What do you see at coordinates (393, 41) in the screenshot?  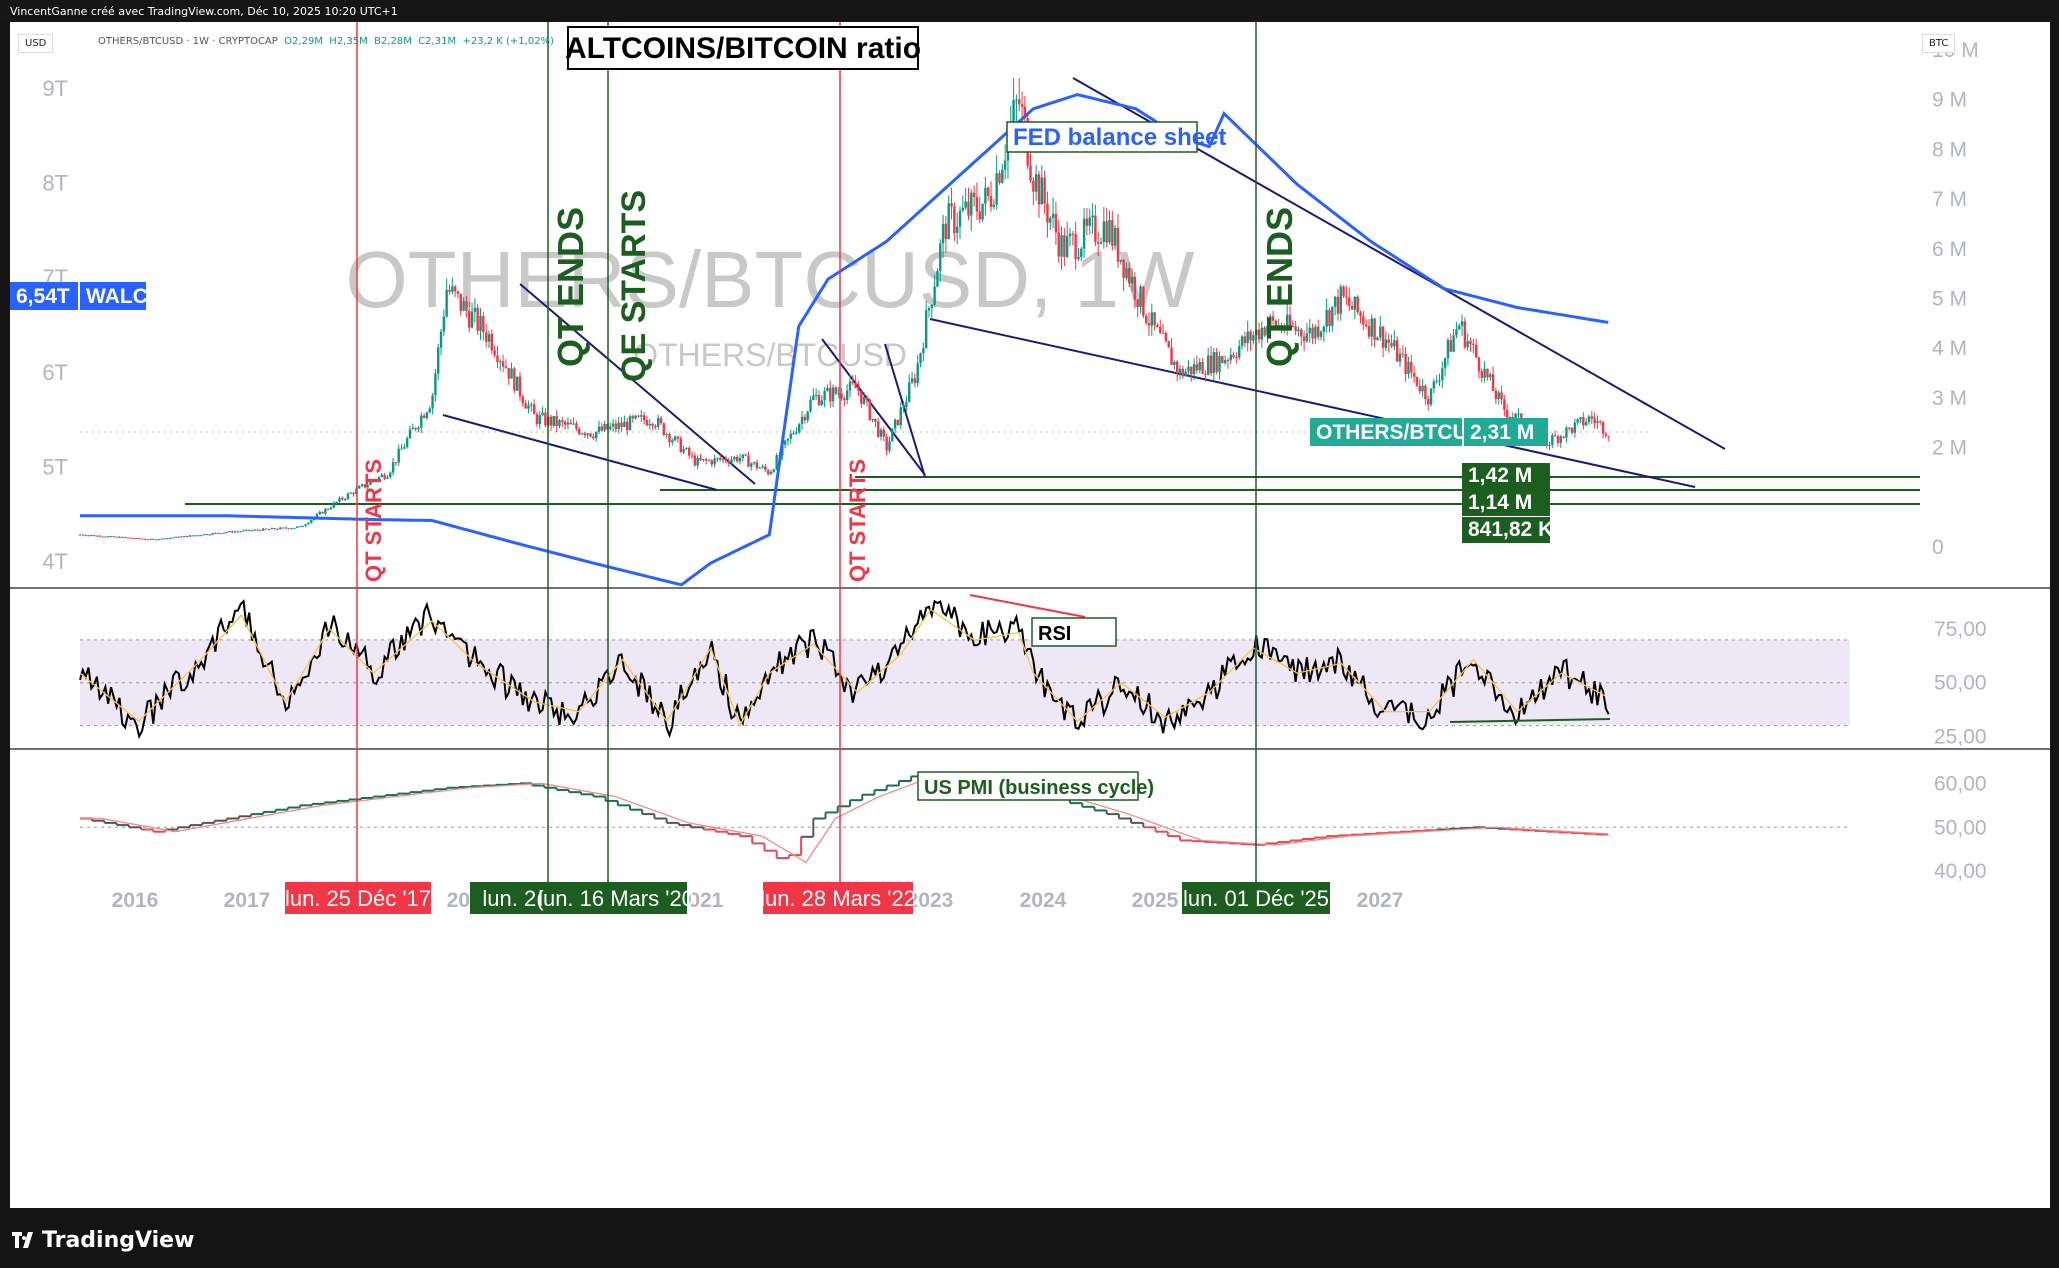 I see `legend-low: B2,28M` at bounding box center [393, 41].